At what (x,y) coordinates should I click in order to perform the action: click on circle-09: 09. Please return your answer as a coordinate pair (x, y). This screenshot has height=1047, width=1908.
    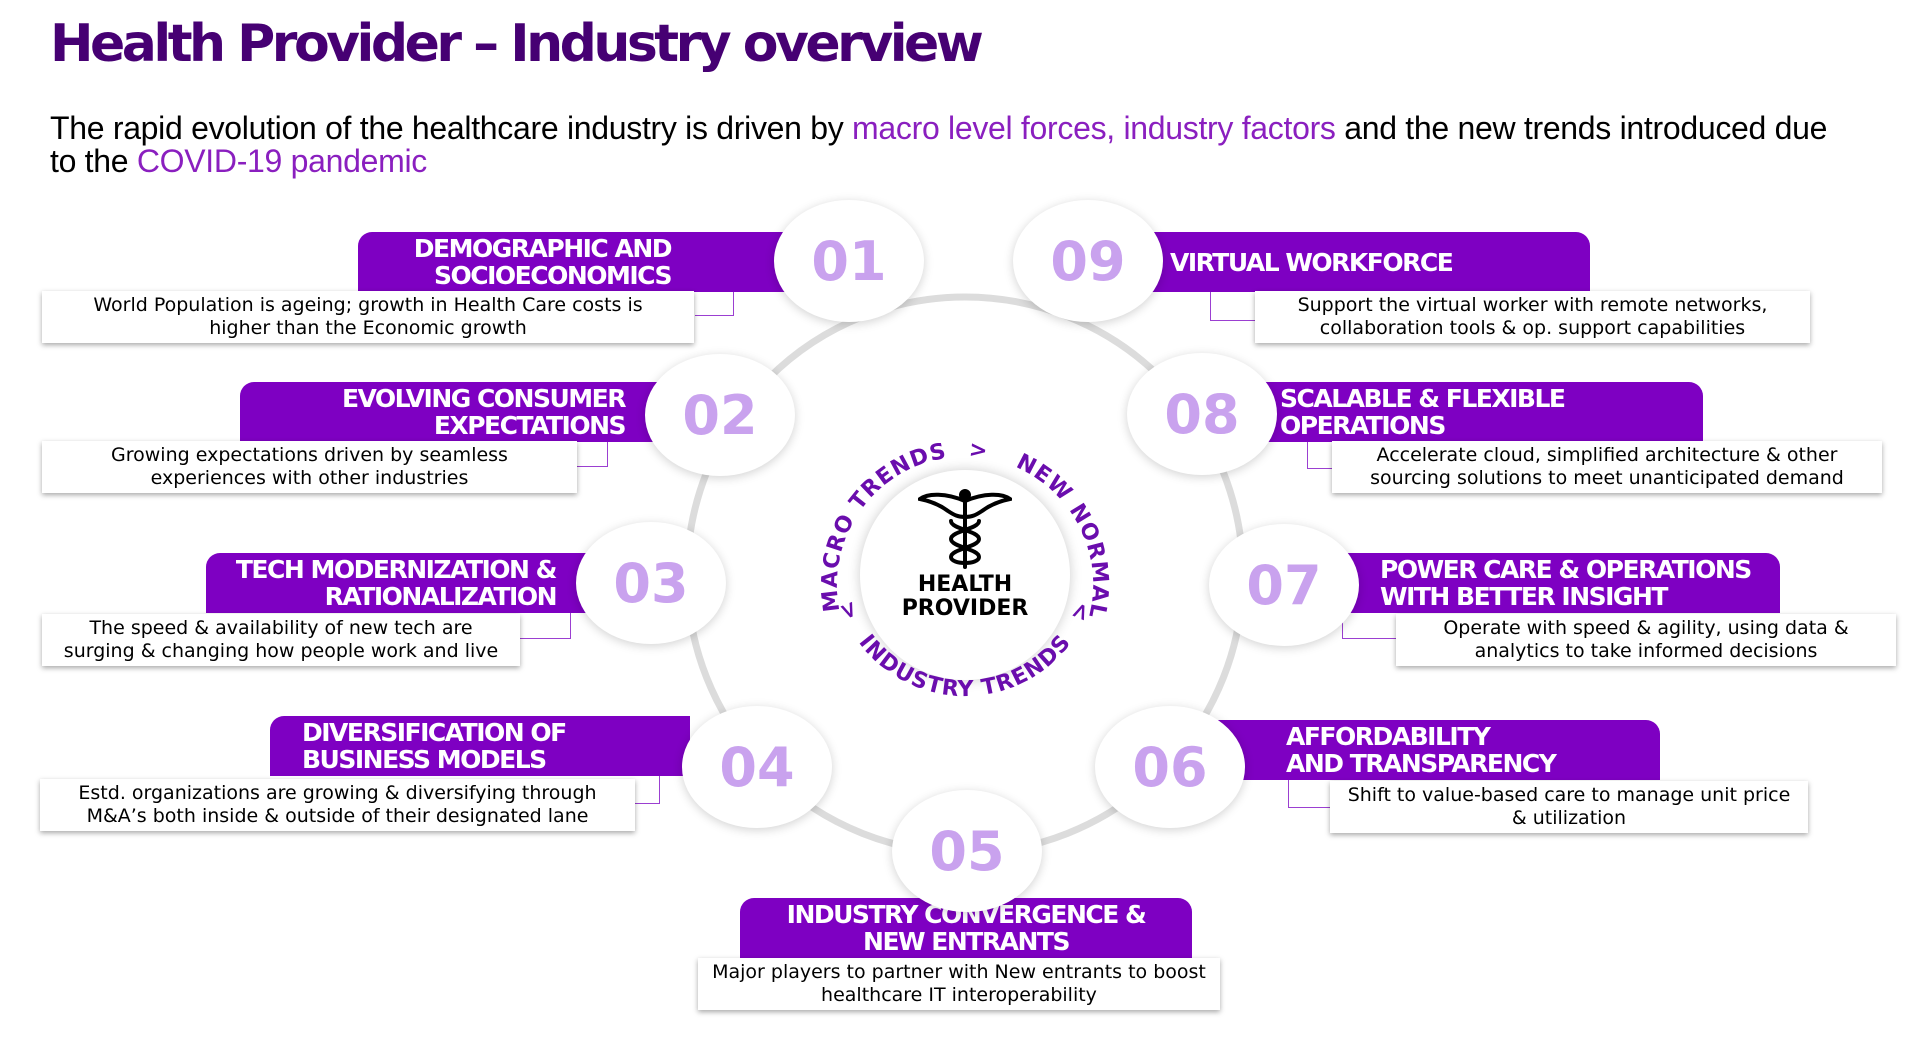
    Looking at the image, I should click on (1088, 261).